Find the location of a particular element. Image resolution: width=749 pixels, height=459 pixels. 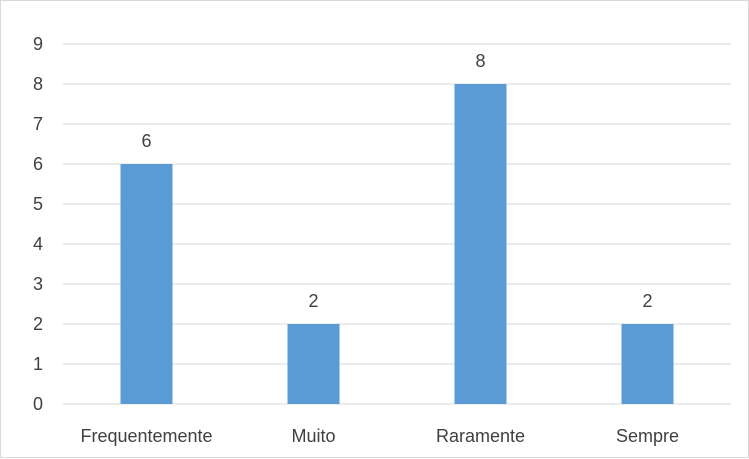

x-axis-category-labels: Frequentemente Muito Raramente Sempre is located at coordinates (379, 436).